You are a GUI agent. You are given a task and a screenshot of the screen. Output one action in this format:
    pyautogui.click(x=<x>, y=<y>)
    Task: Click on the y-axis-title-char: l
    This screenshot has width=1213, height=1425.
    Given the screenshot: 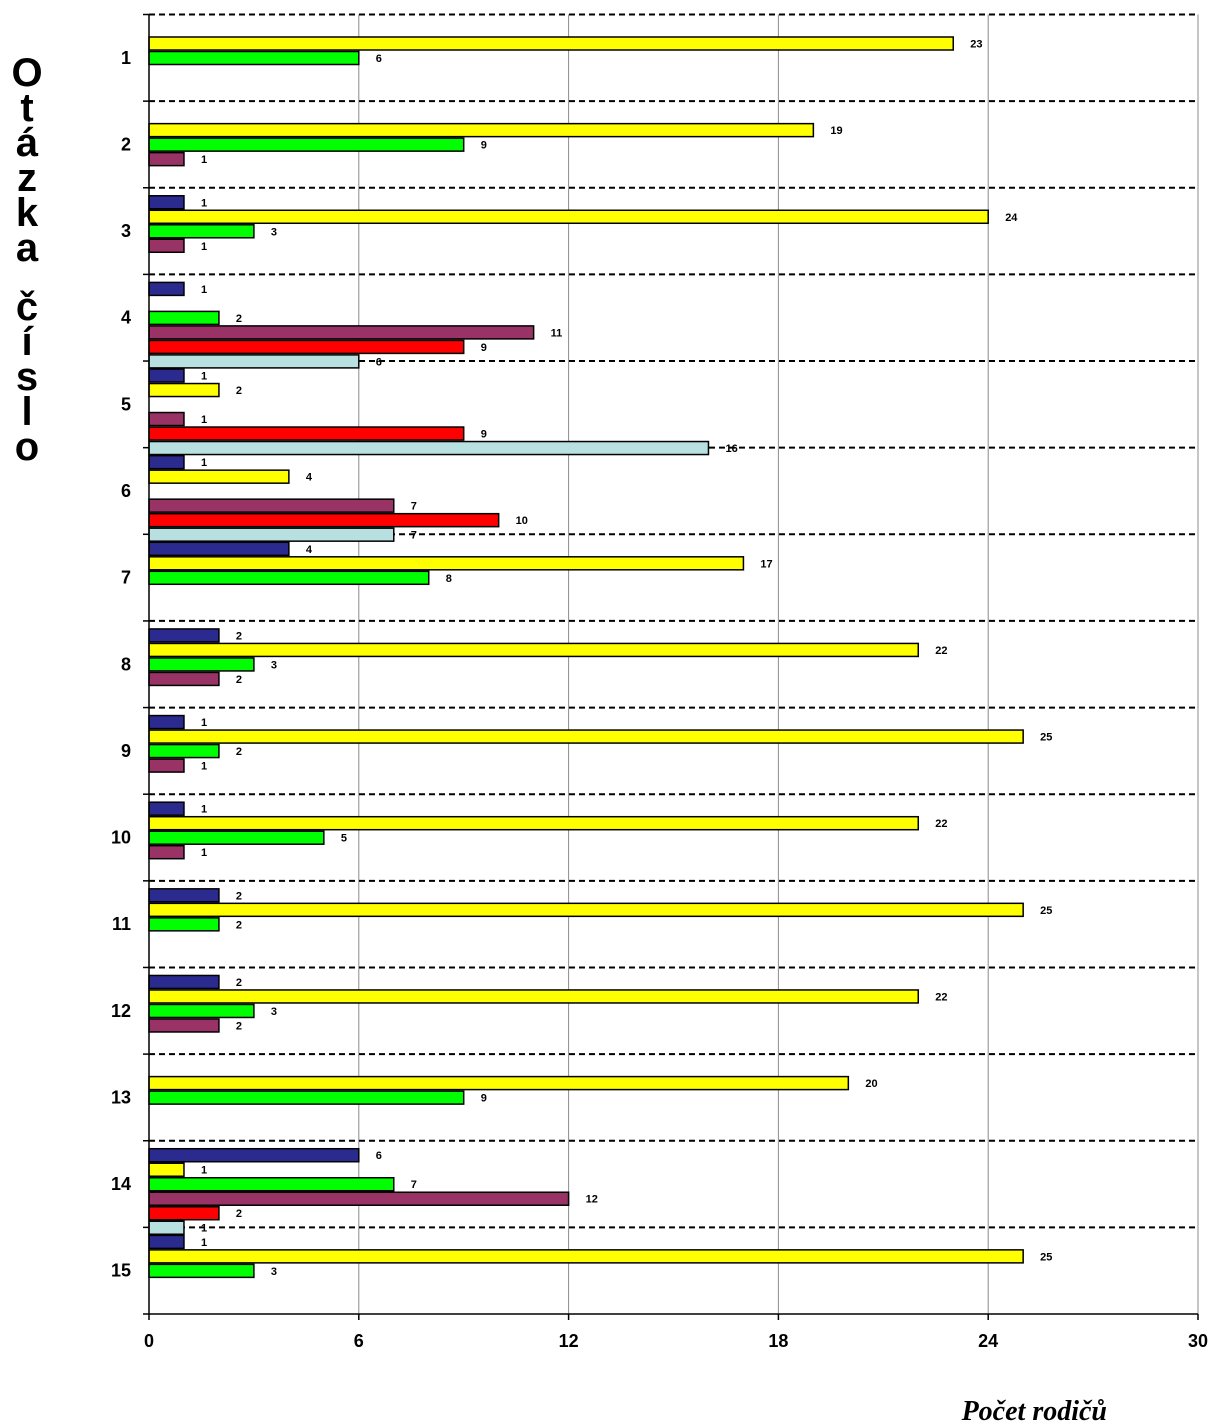 What is the action you would take?
    pyautogui.click(x=26, y=412)
    